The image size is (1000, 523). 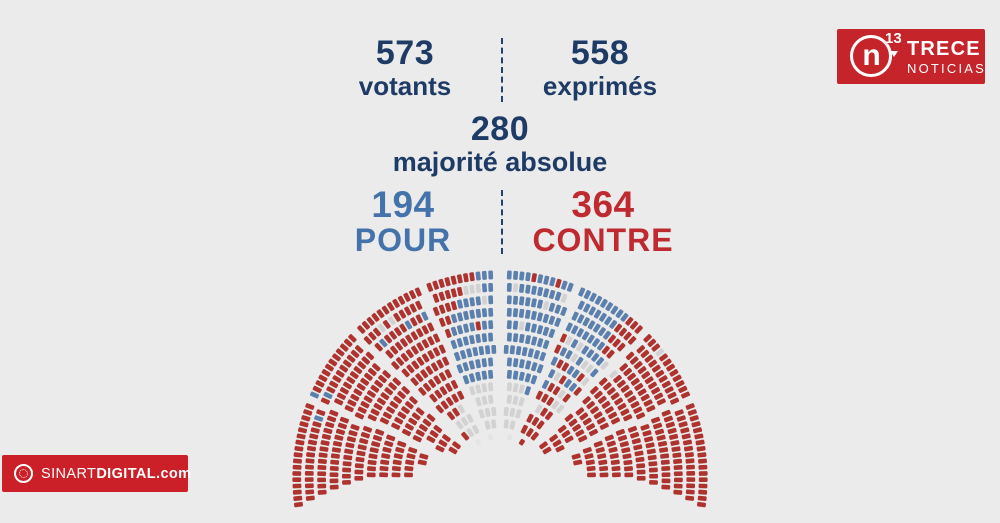 What do you see at coordinates (893, 38) in the screenshot?
I see `trece-channel-number: 13` at bounding box center [893, 38].